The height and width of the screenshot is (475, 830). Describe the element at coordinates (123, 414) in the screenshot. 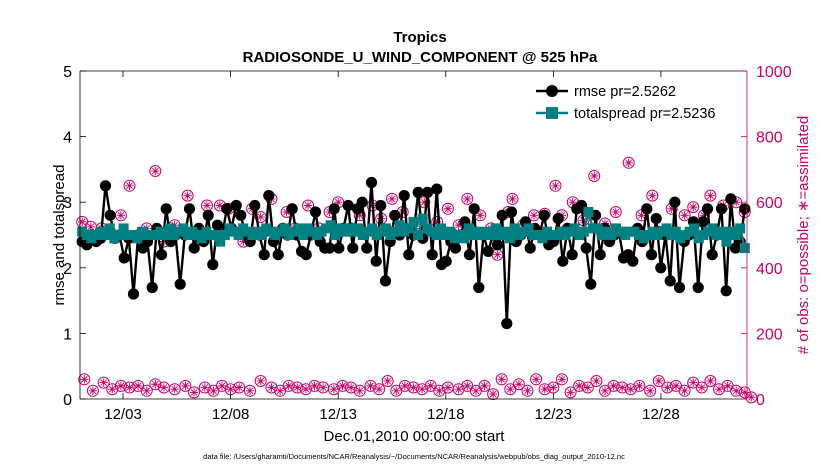

I see `x-tick-label: 12/03` at that location.